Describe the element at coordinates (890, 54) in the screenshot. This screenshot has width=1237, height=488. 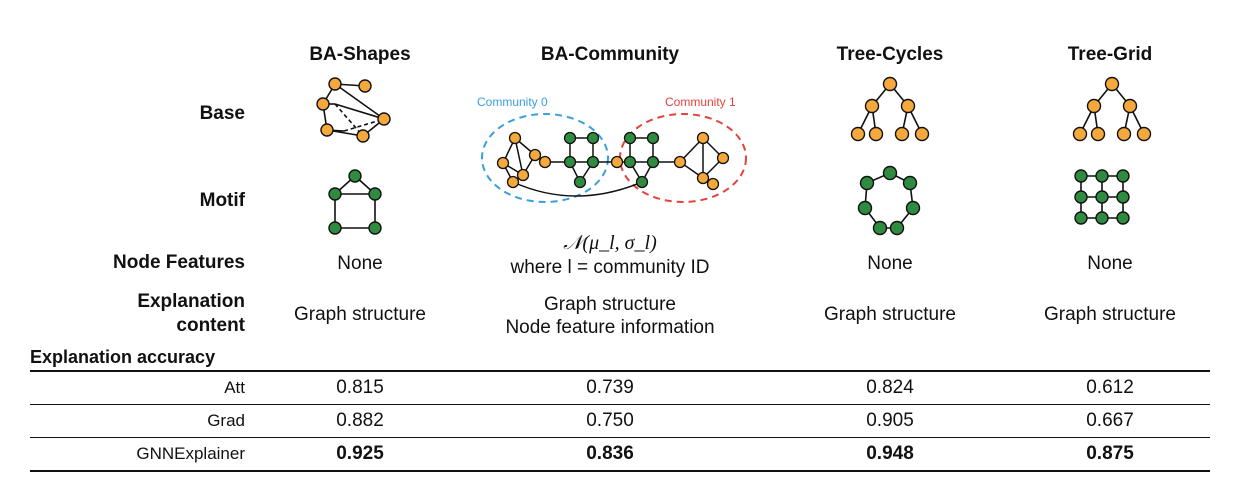
I see `col-header-tree-cycles: Tree-Cycles` at that location.